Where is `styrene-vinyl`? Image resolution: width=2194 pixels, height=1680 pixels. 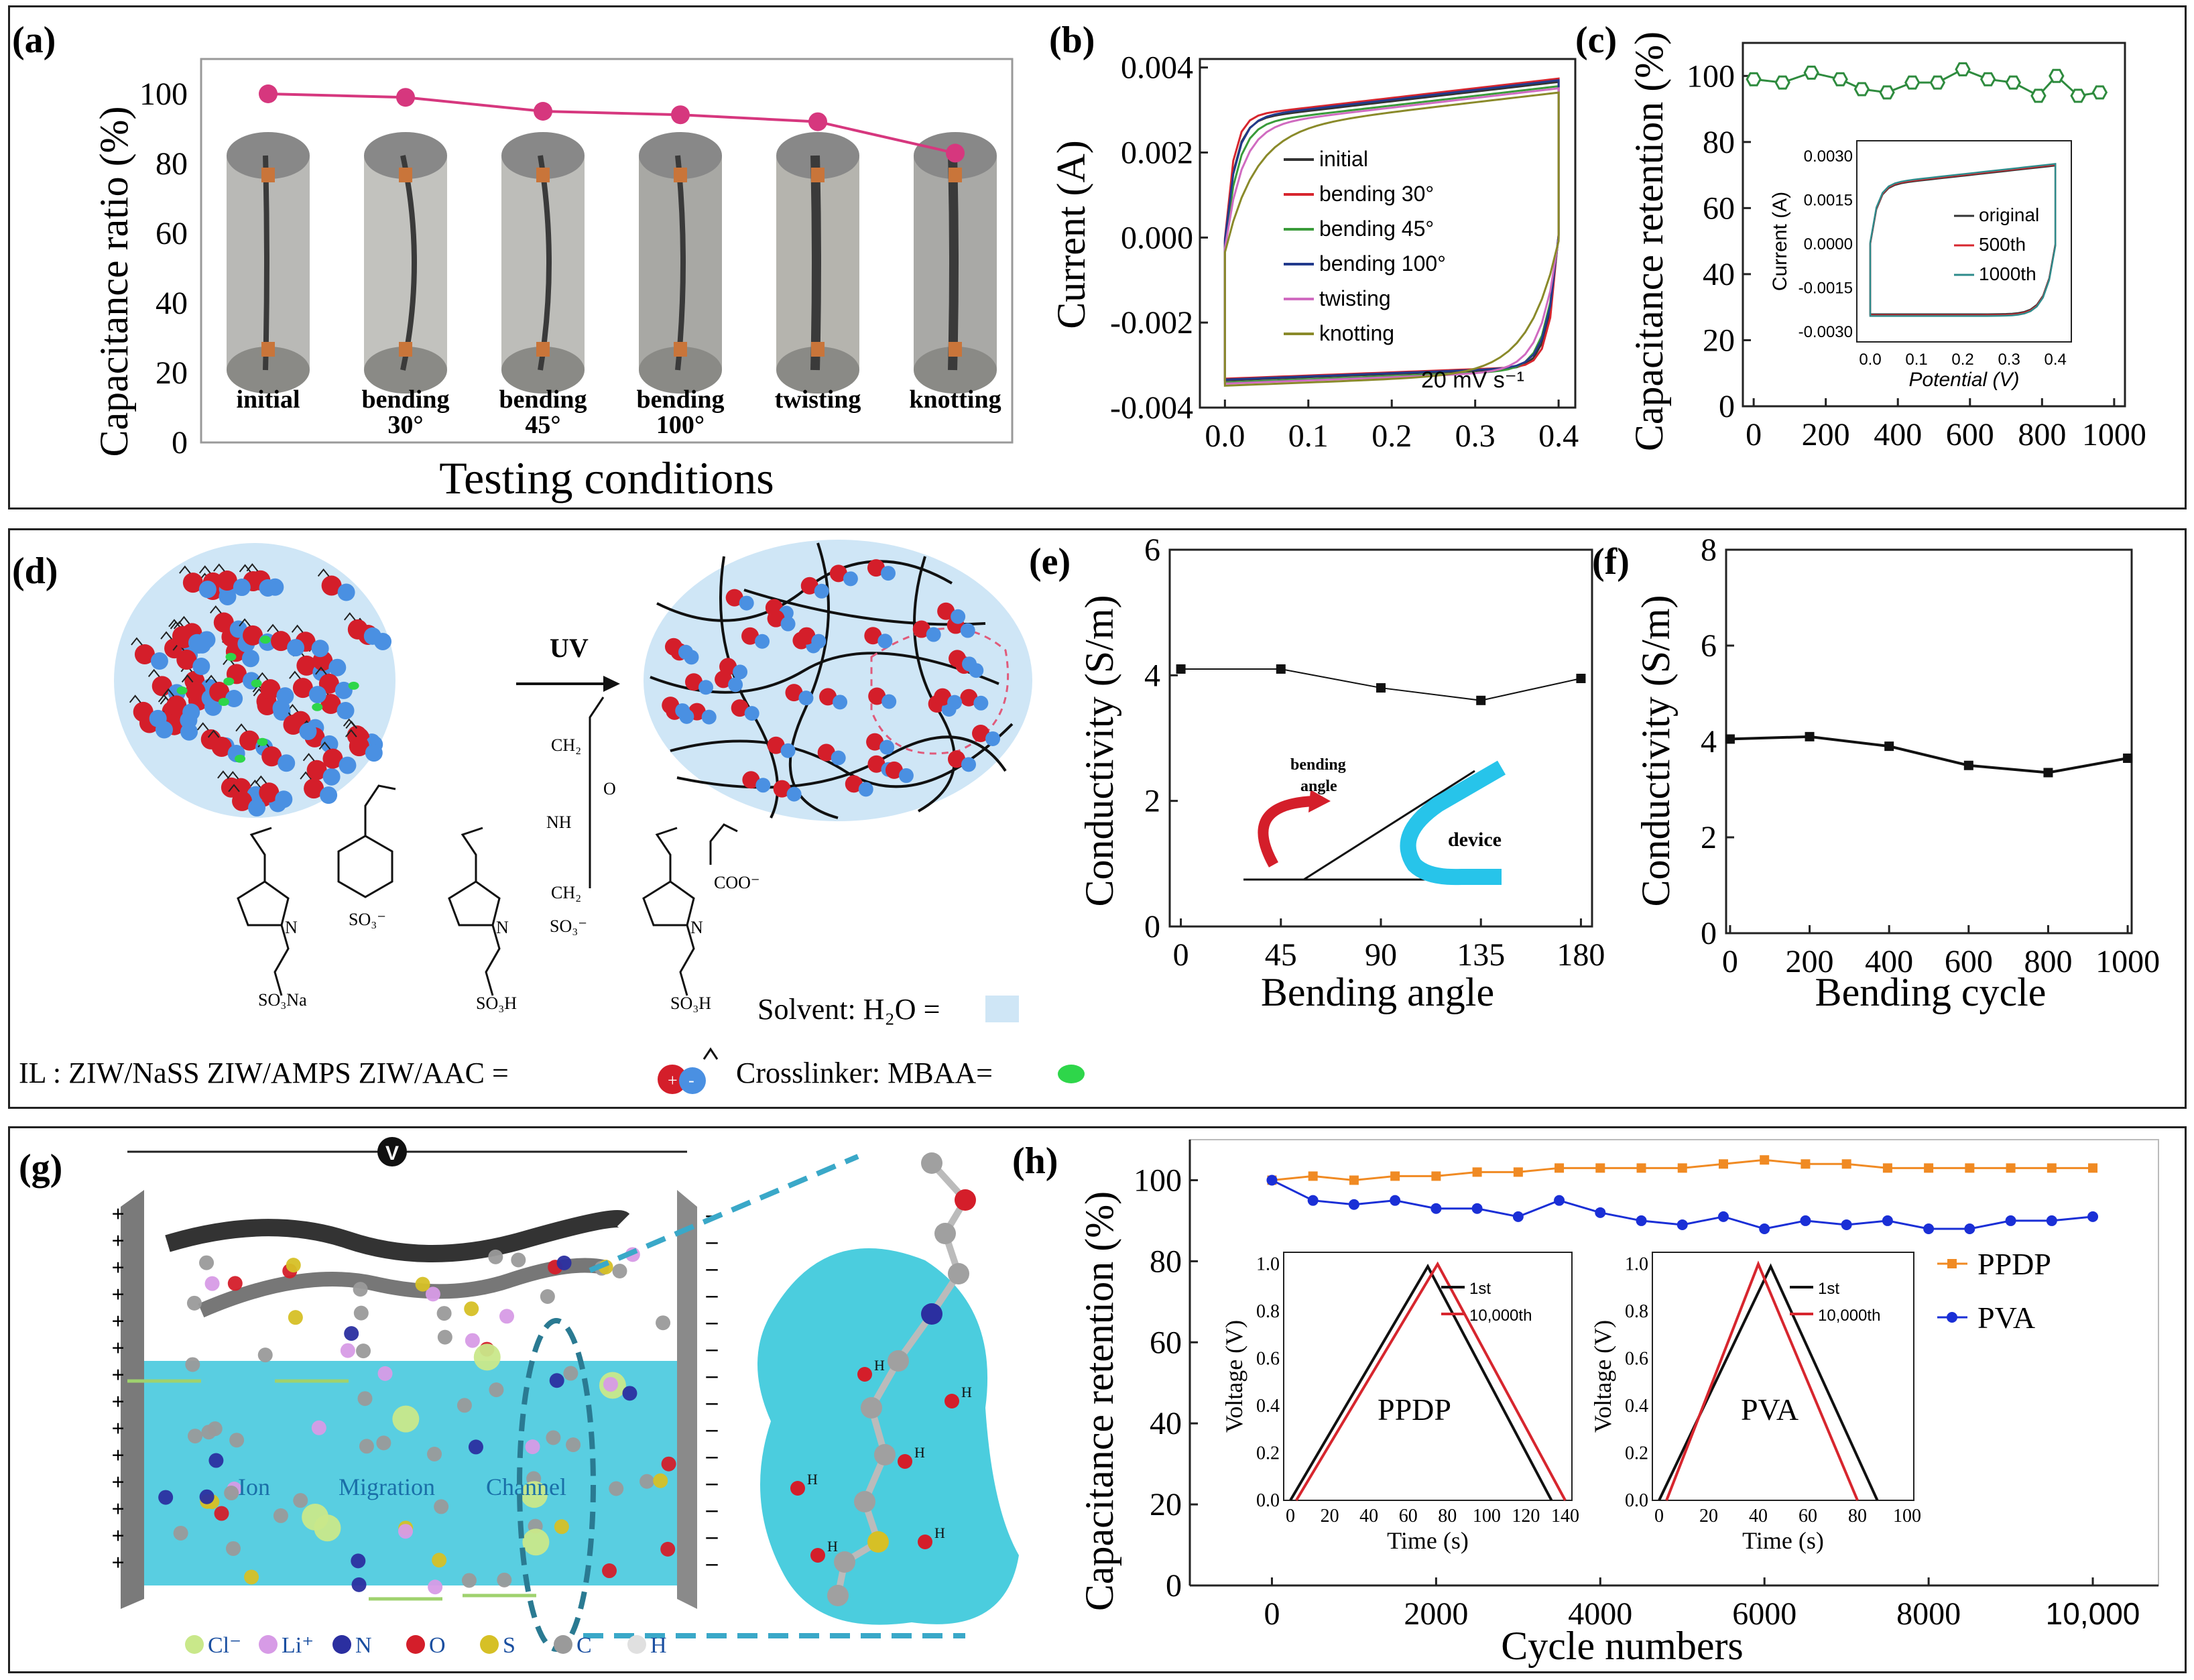
styrene-vinyl is located at coordinates (380, 810).